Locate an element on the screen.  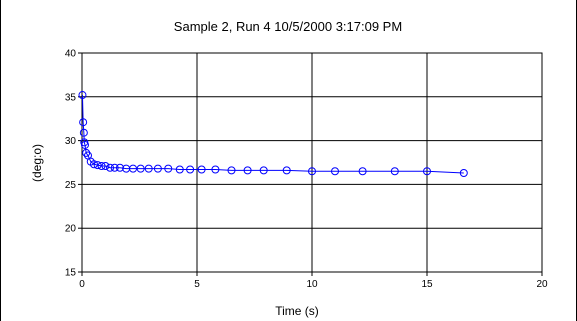
chart-title: Sample 2, Run 4 10/5/2000 3:17:09 PM is located at coordinates (288, 26).